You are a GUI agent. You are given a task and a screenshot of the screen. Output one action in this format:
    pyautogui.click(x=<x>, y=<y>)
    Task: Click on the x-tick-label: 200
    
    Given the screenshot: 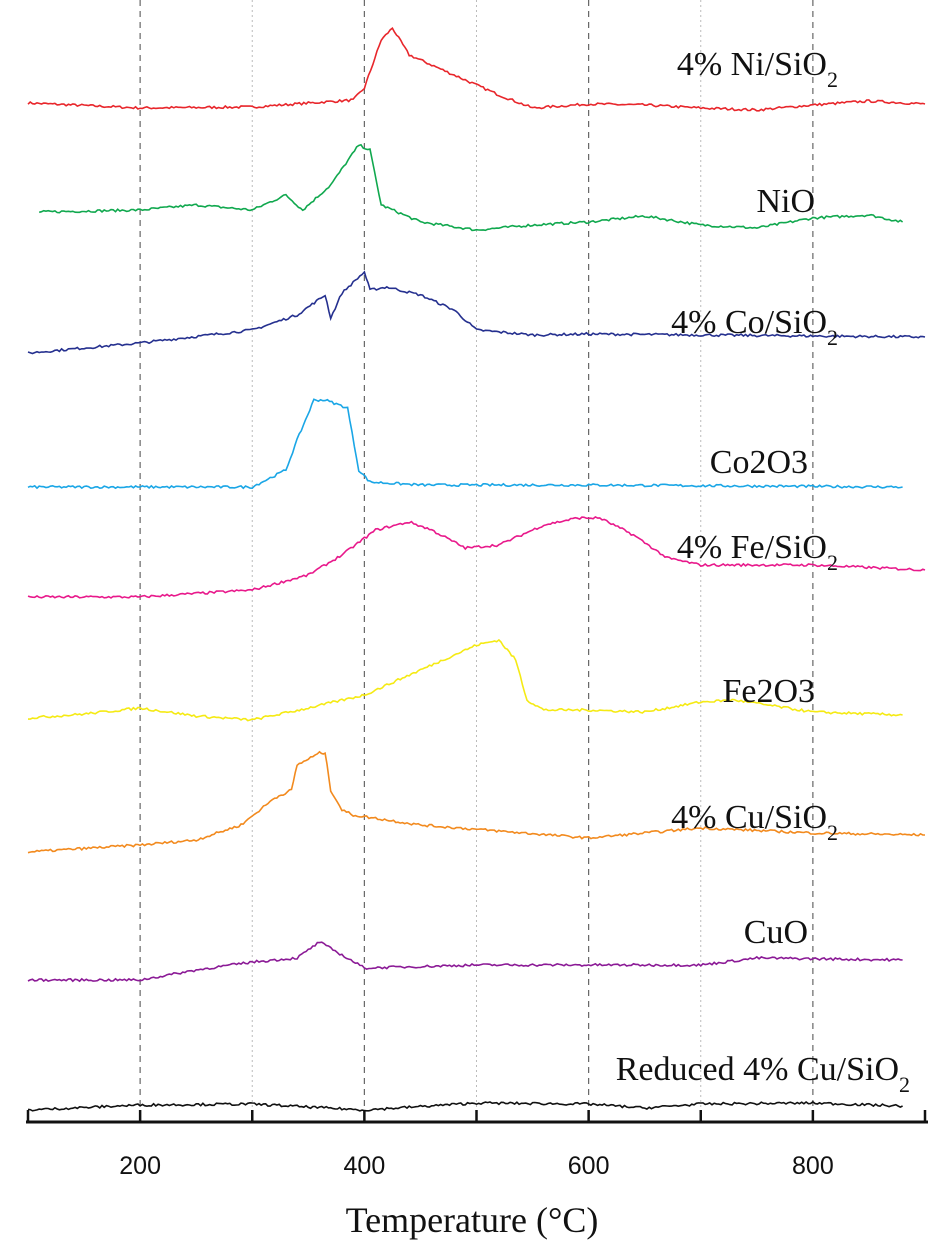 What is the action you would take?
    pyautogui.click(x=140, y=1166)
    